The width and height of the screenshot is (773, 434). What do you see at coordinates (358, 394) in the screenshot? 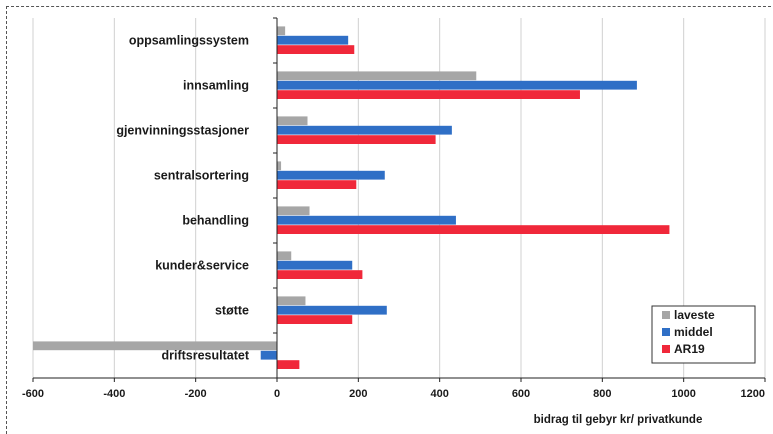
I see `x-tick-label: 200` at bounding box center [358, 394].